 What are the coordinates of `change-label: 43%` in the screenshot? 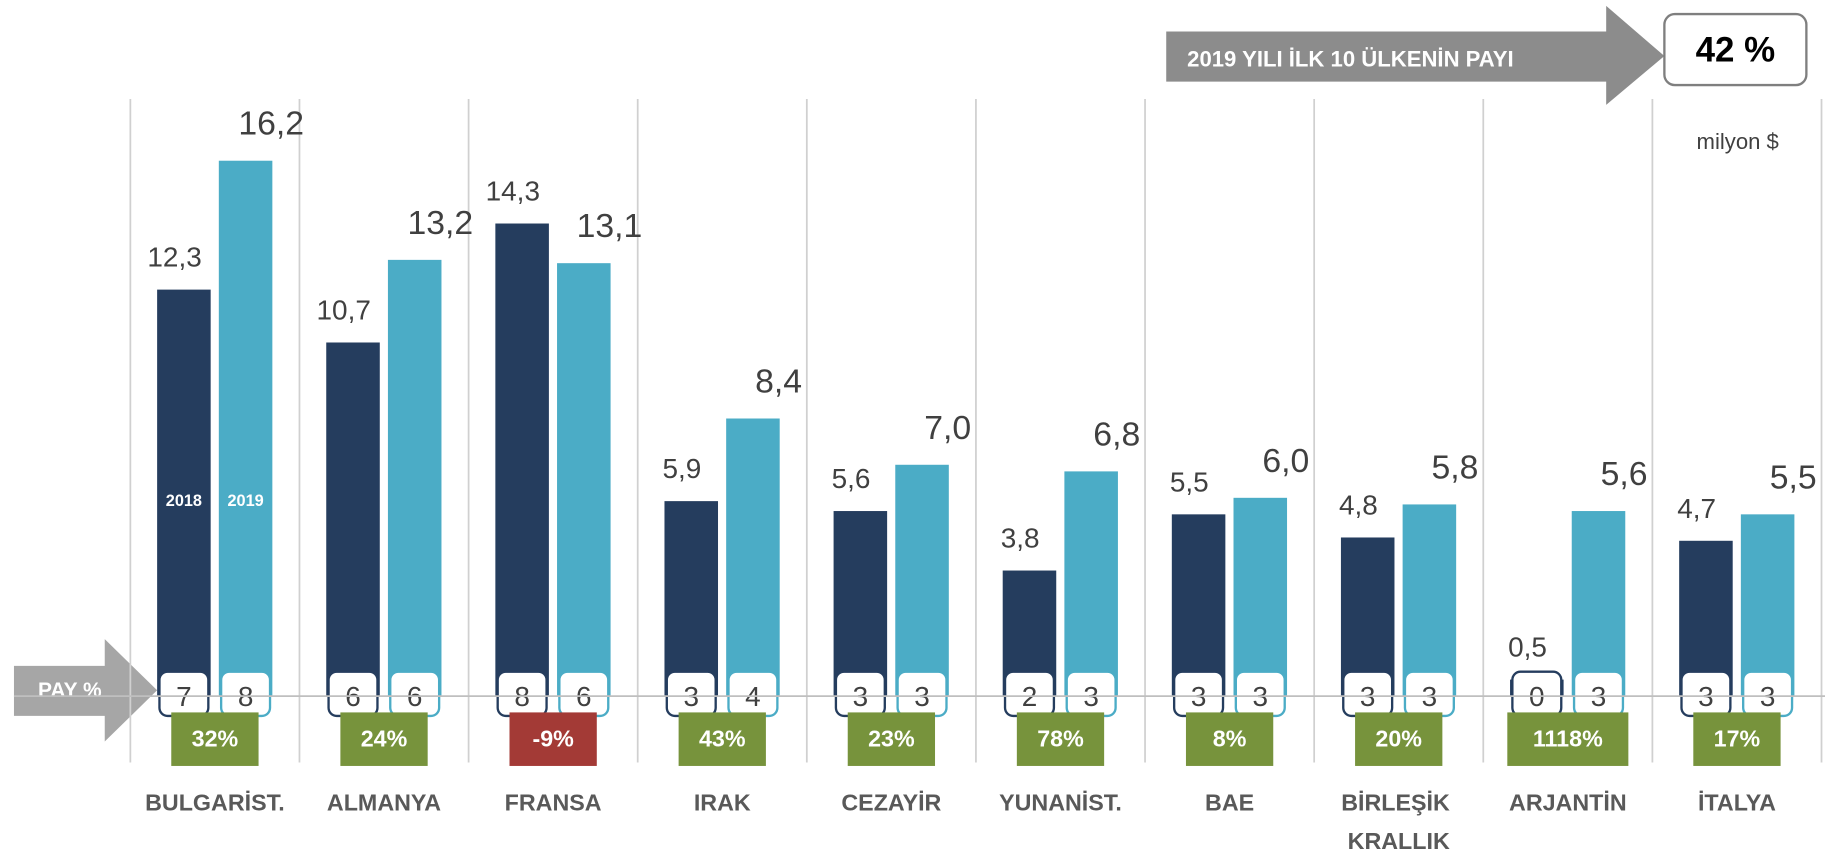 It's located at (722, 738).